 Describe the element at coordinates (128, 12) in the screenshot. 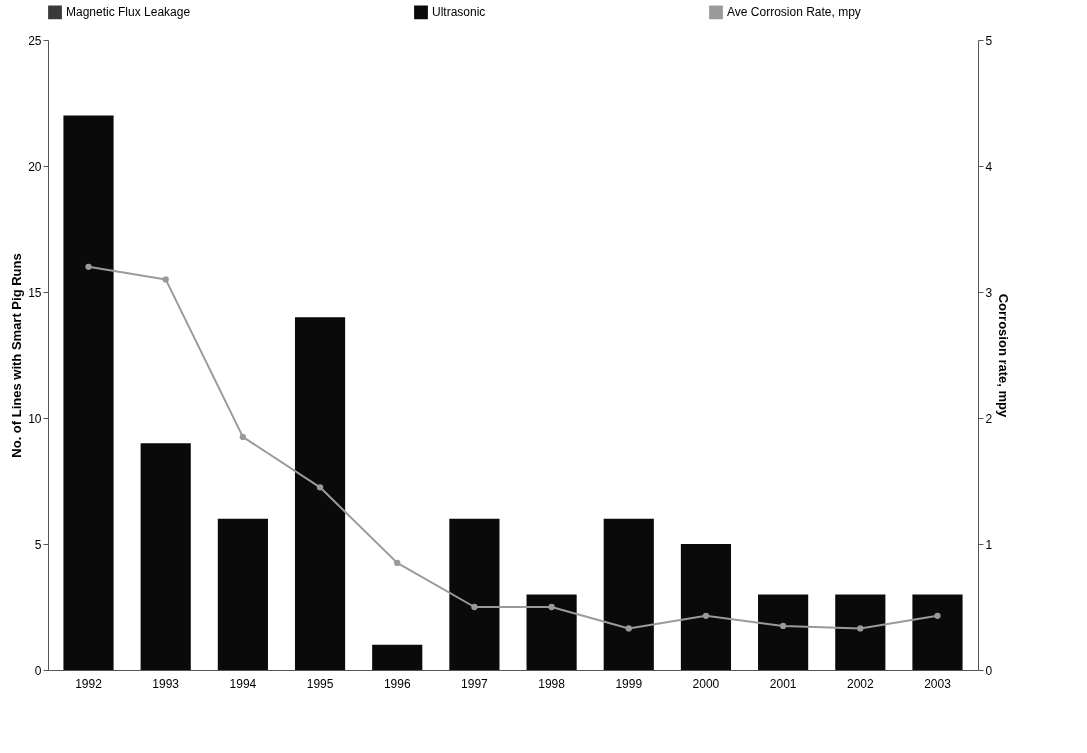

I see `legend-label: Magnetic Flux Leakage` at that location.